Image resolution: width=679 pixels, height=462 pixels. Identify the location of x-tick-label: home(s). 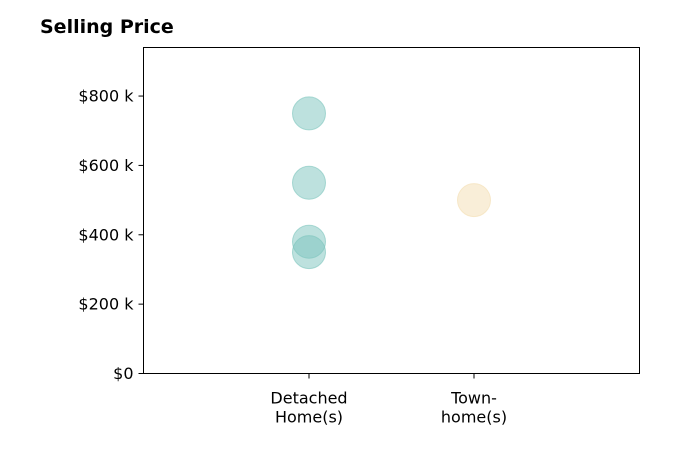
(474, 417).